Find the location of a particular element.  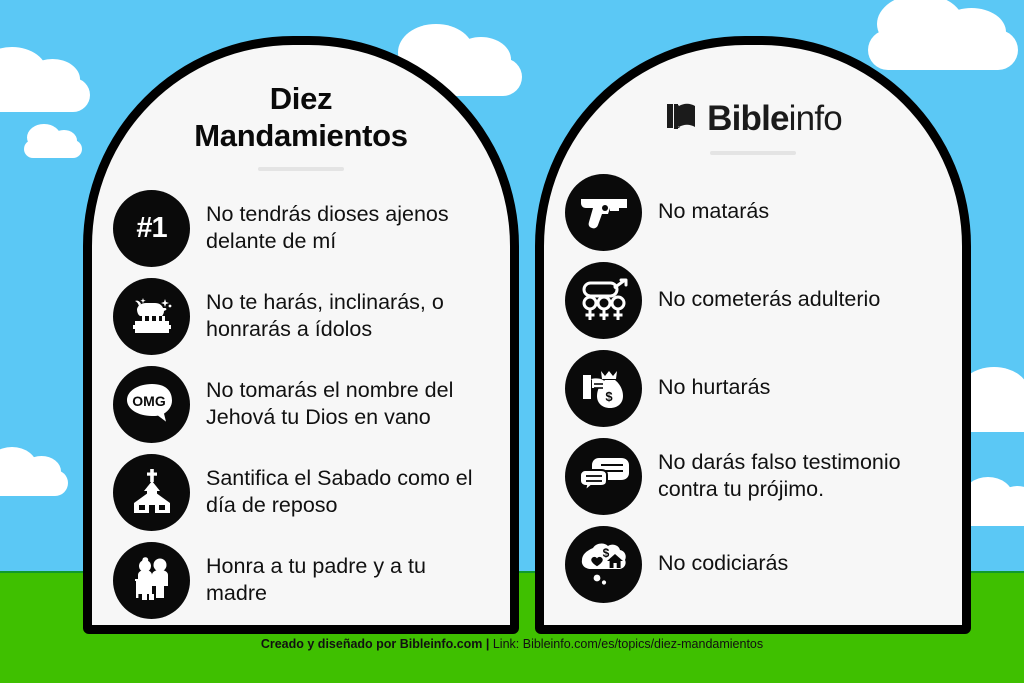

list-item: No matarás is located at coordinates (754, 212).